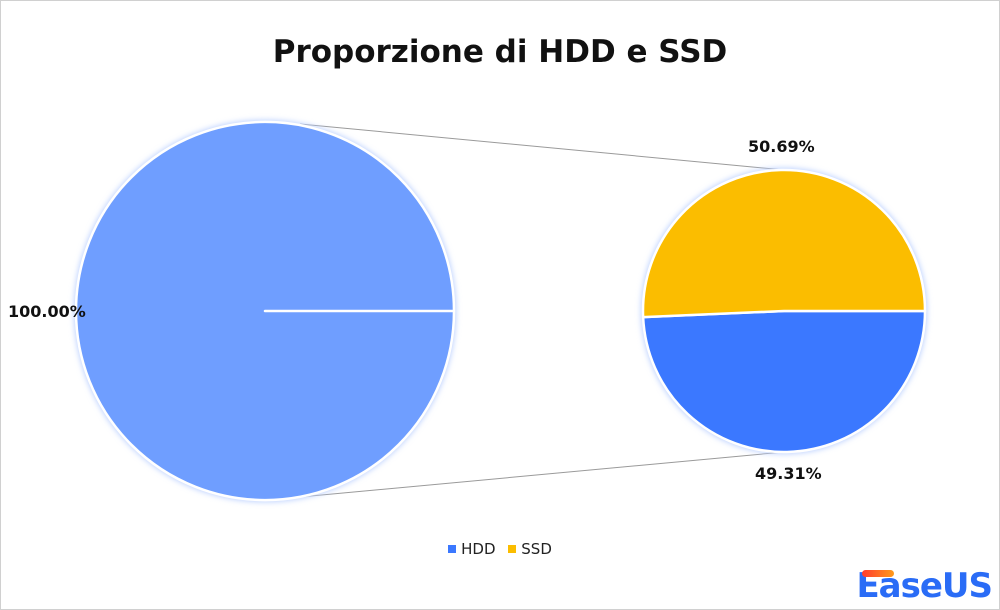 The width and height of the screenshot is (1000, 610). What do you see at coordinates (512, 549) in the screenshot?
I see `legend-swatch-ssd` at bounding box center [512, 549].